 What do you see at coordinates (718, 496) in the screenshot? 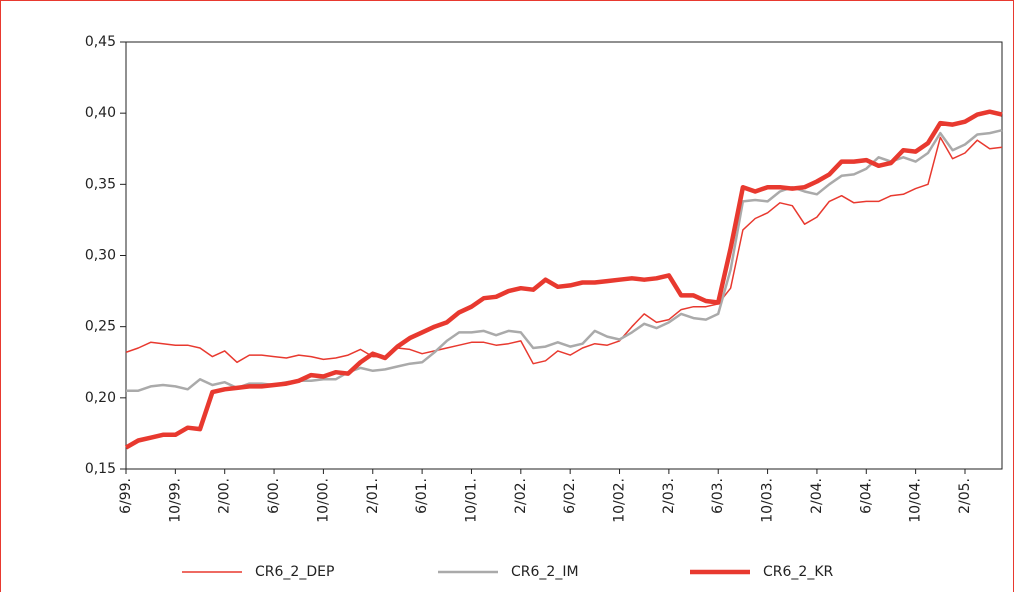
I see `x-tick-label: 6/03.` at bounding box center [718, 496].